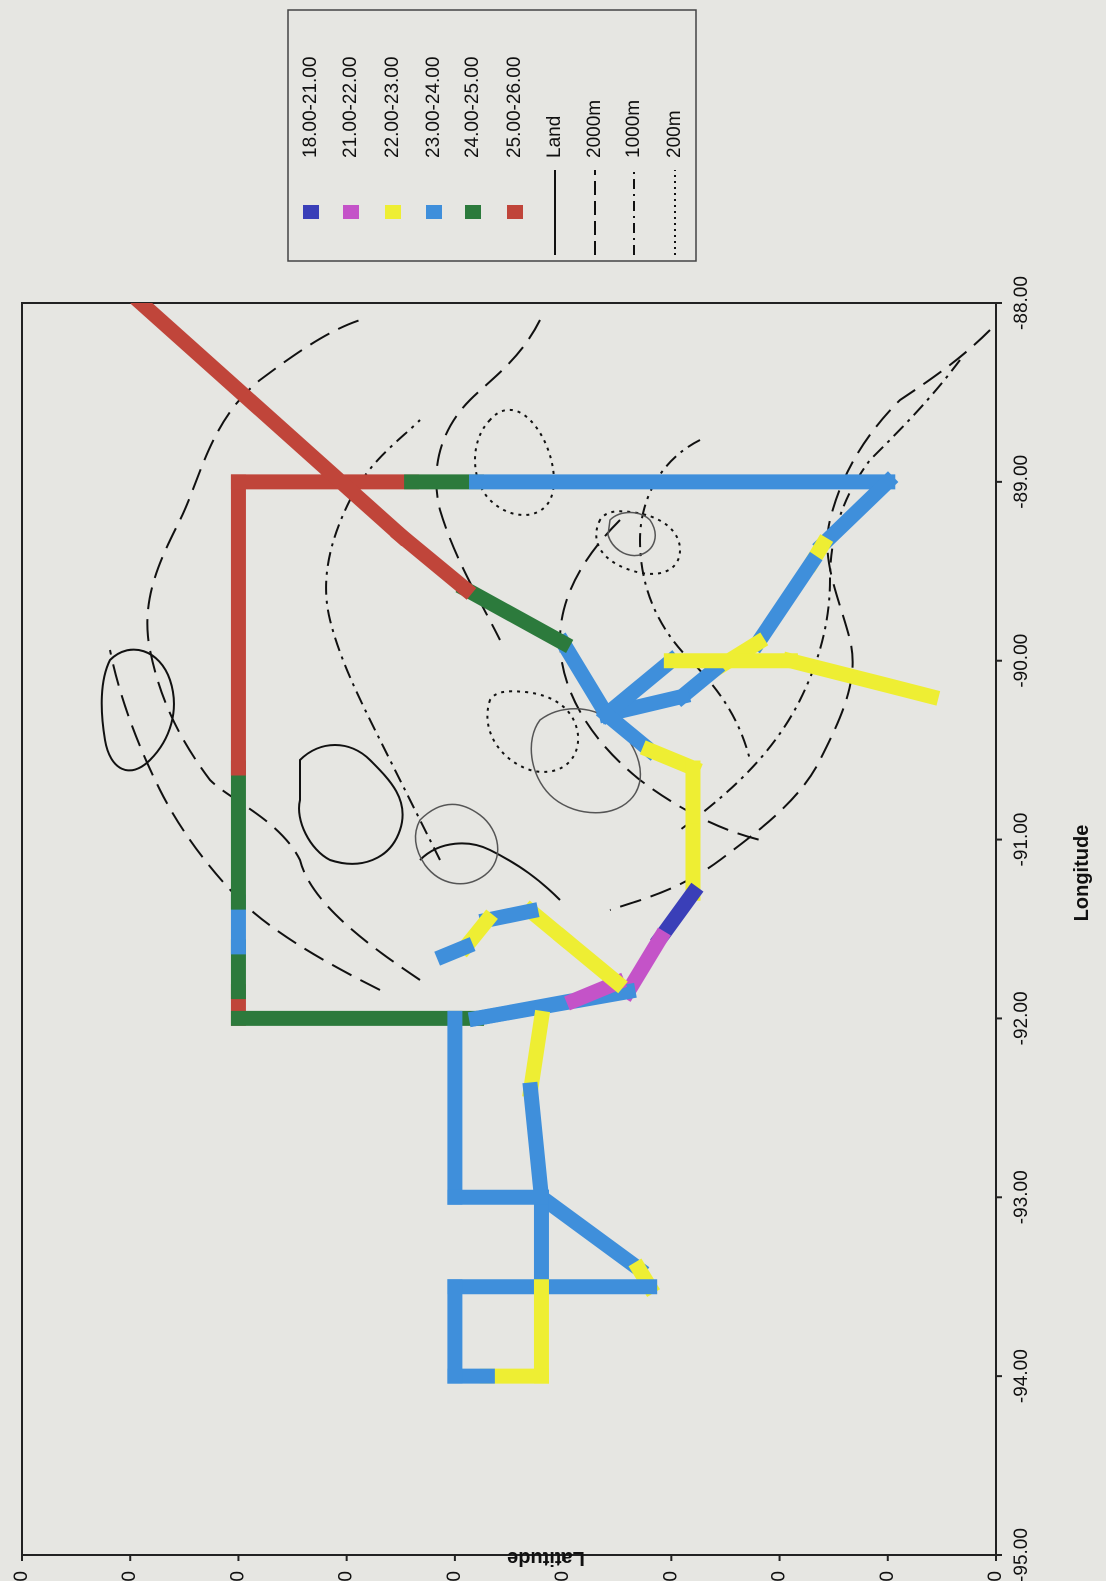 The width and height of the screenshot is (1106, 1581). Describe the element at coordinates (633, 129) in the screenshot. I see `legend-label-1000m: 1000m` at that location.